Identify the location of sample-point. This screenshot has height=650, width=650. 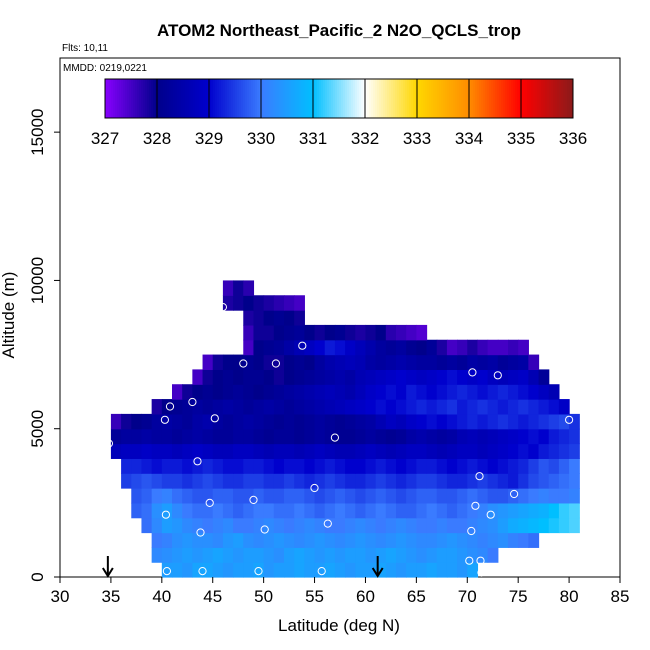
(321, 571).